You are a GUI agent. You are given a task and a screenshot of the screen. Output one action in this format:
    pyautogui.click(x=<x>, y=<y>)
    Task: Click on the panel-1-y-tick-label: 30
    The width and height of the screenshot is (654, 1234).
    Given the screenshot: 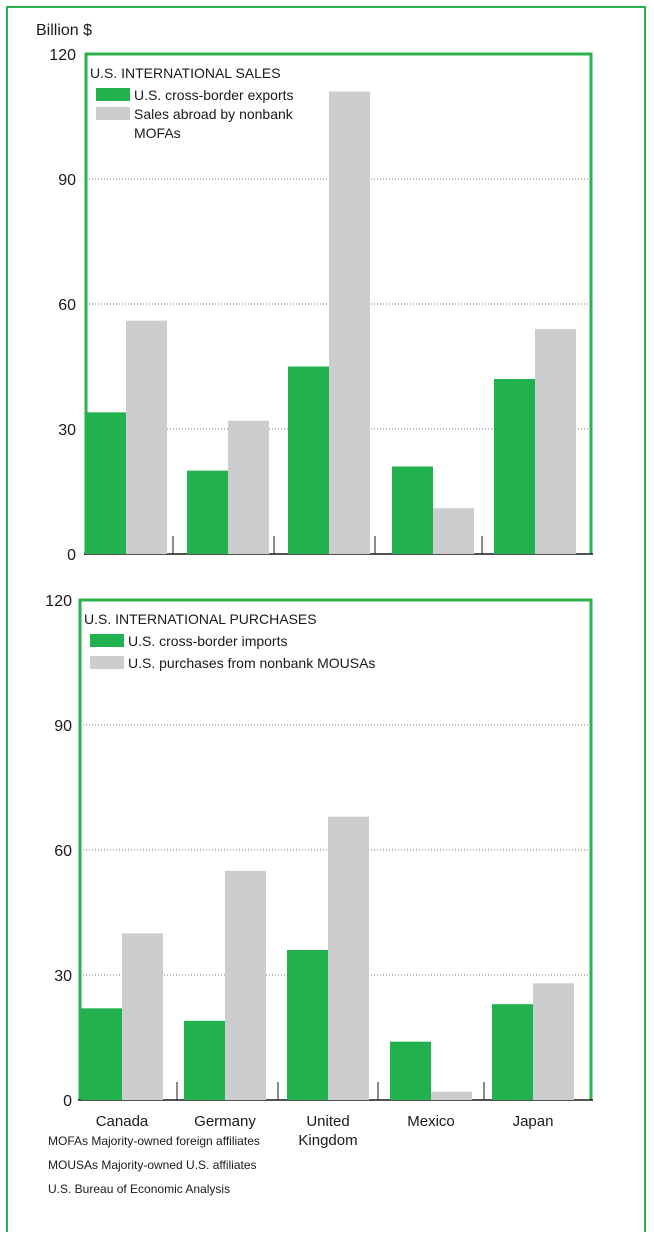 What is the action you would take?
    pyautogui.click(x=67, y=430)
    